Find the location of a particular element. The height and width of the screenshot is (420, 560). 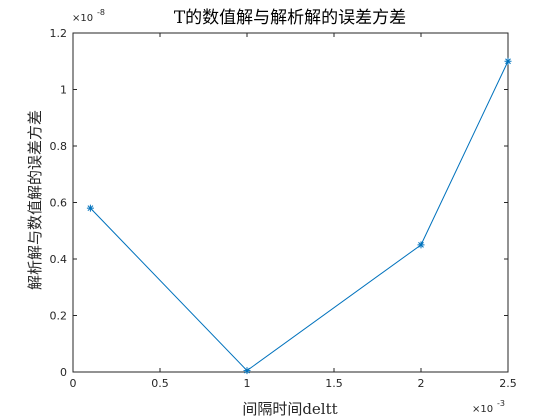

x-exponent-power: -3 is located at coordinates (501, 403).